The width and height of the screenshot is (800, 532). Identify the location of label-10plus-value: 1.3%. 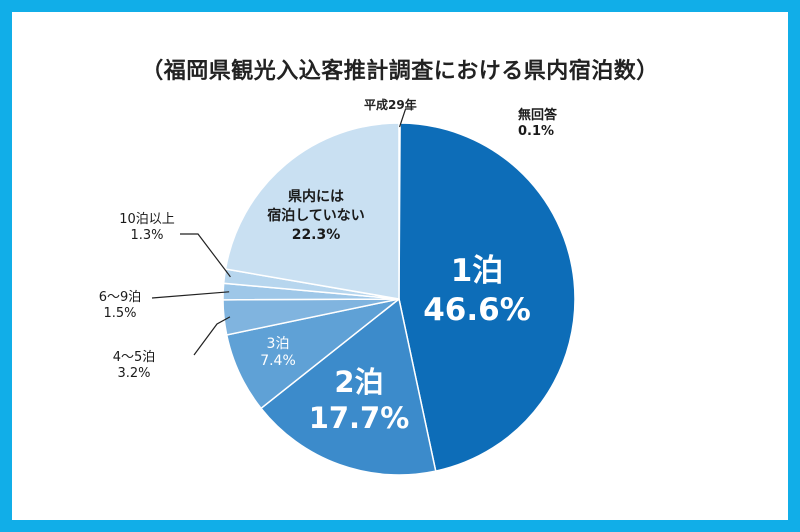
(147, 235).